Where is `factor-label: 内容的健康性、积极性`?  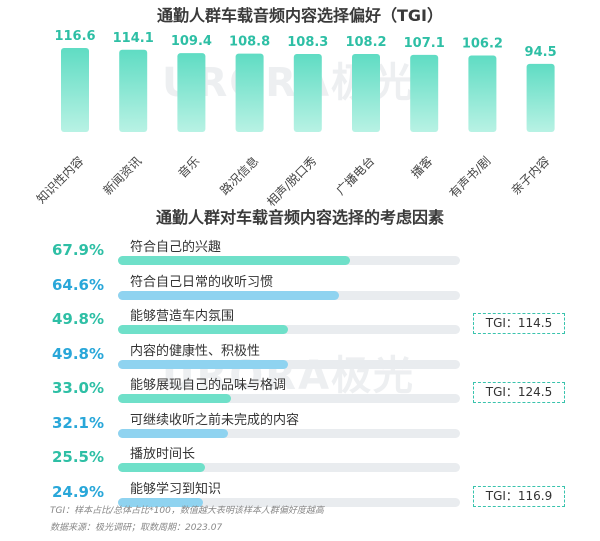
factor-label: 内容的健康性、积极性 is located at coordinates (195, 351).